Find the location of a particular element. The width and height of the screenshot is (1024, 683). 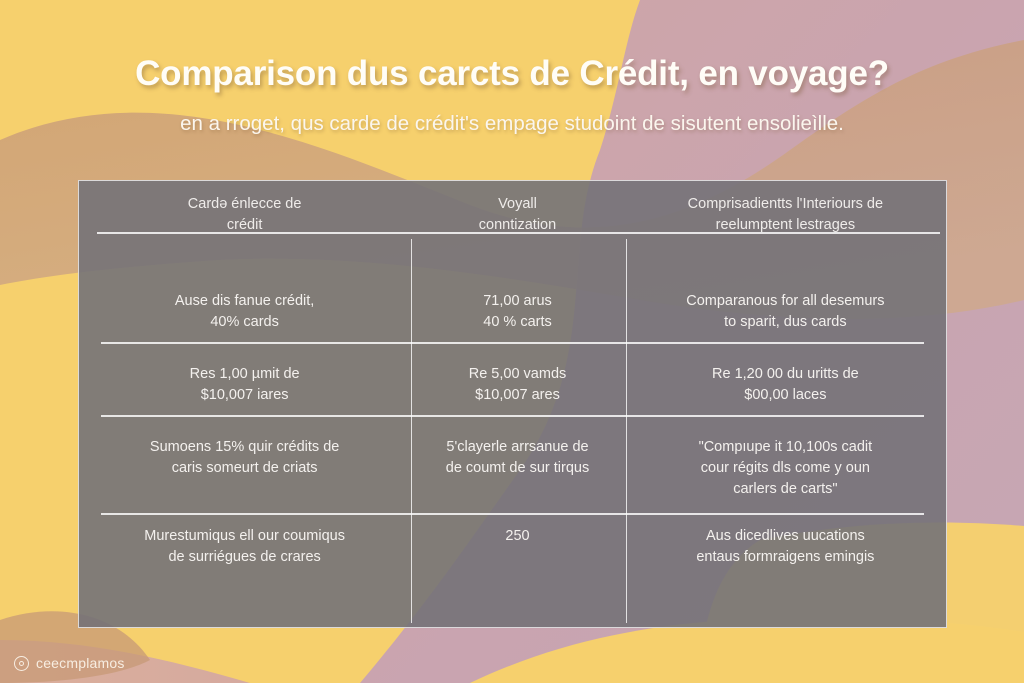

cell-line: $10,007 ares is located at coordinates (517, 395).